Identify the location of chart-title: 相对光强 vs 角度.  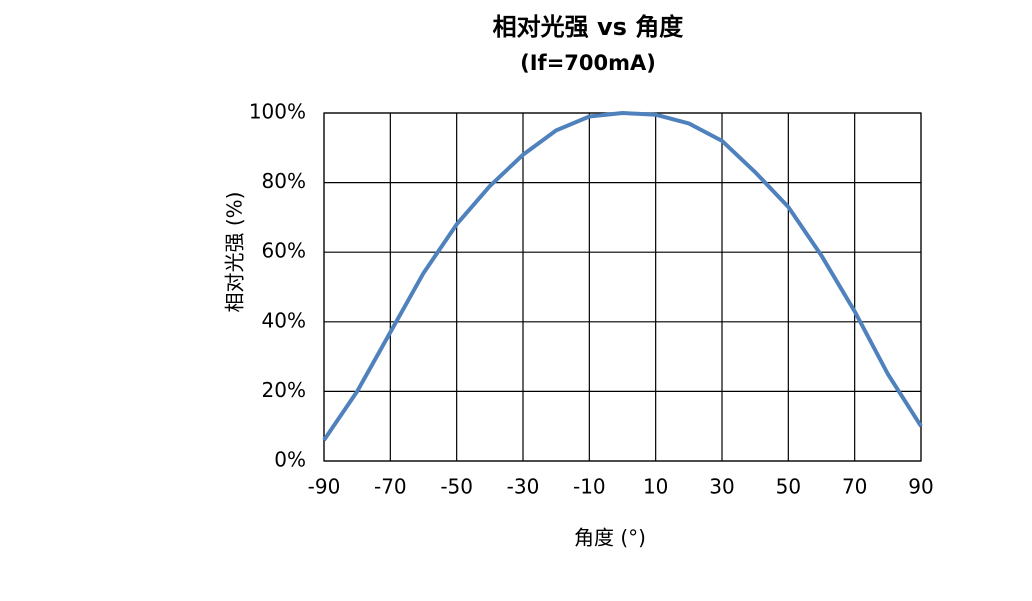
(589, 27).